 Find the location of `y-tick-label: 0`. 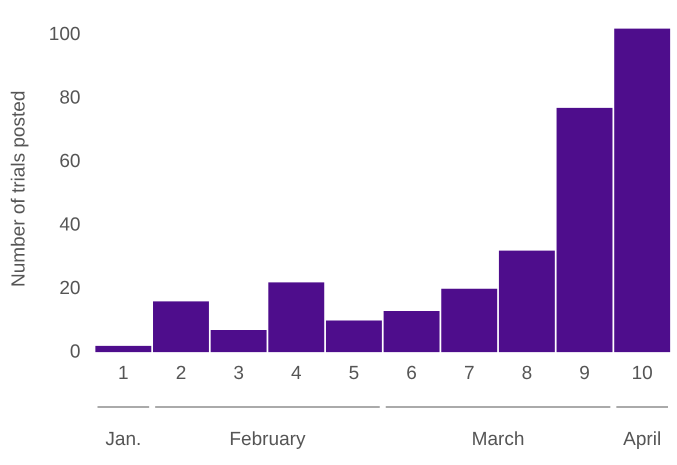

y-tick-label: 0 is located at coordinates (75, 351).